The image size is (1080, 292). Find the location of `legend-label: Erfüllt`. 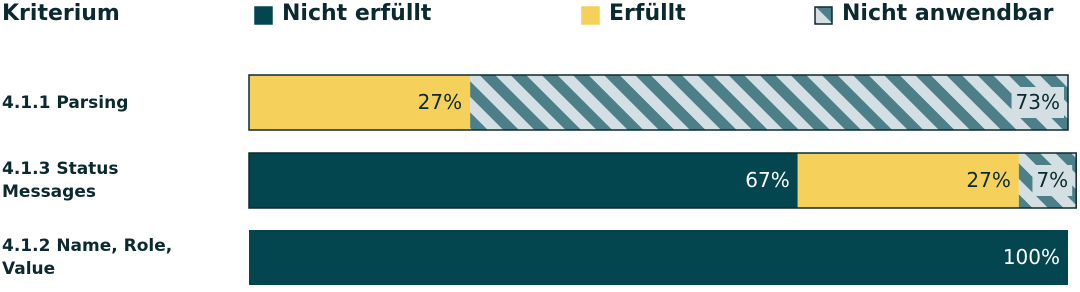

legend-label: Erfüllt is located at coordinates (647, 13).